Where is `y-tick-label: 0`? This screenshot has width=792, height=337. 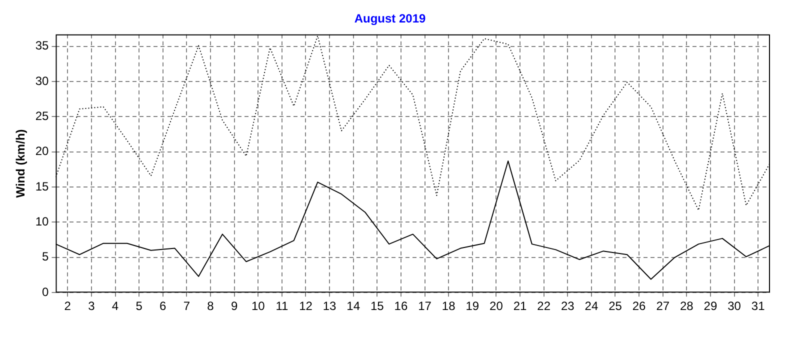
y-tick-label: 0 is located at coordinates (46, 291).